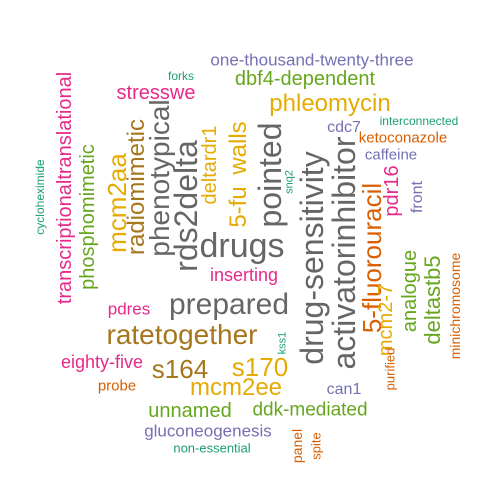 The width and height of the screenshot is (500, 500). I want to click on word-inserting: inserting, so click(244, 275).